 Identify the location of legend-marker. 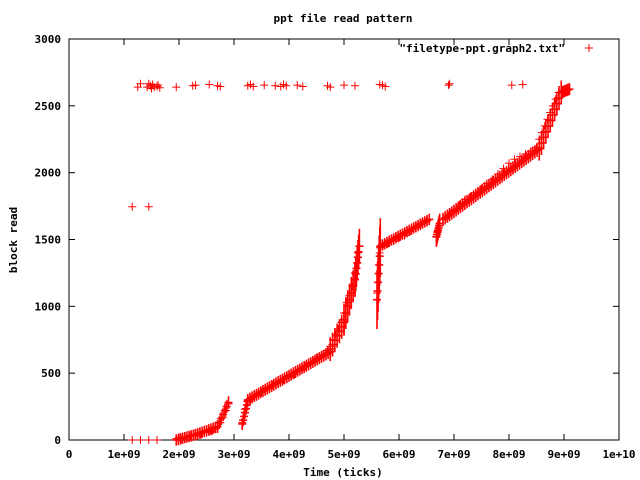
(589, 48).